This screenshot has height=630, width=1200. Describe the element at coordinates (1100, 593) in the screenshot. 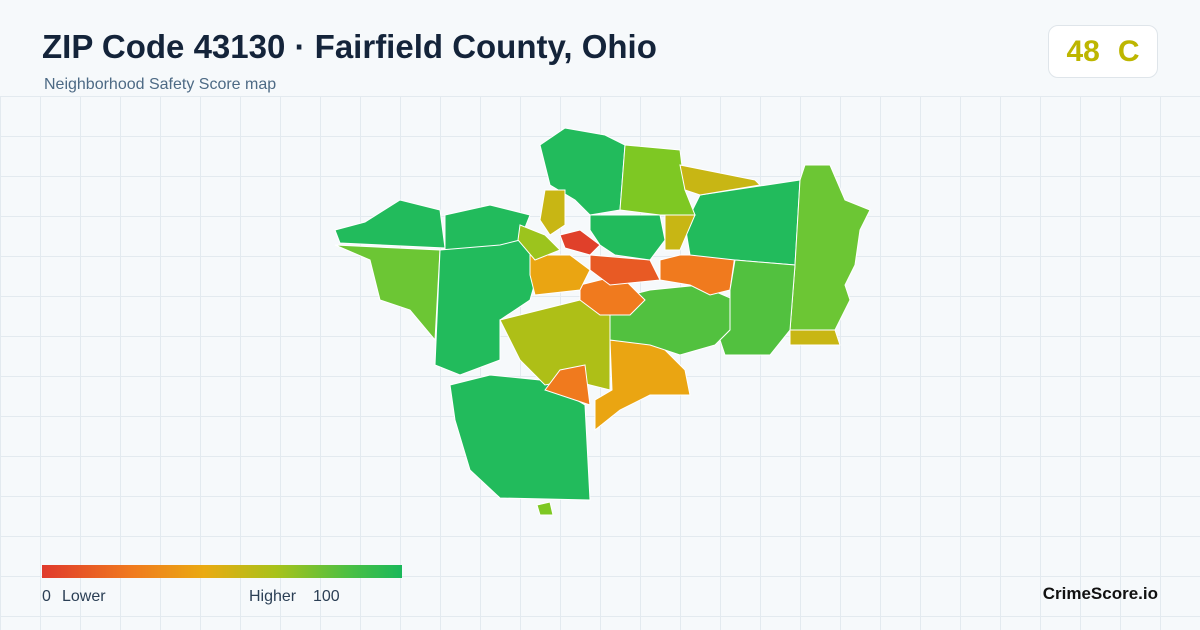

I see `brand: CrimeScore.io` at that location.